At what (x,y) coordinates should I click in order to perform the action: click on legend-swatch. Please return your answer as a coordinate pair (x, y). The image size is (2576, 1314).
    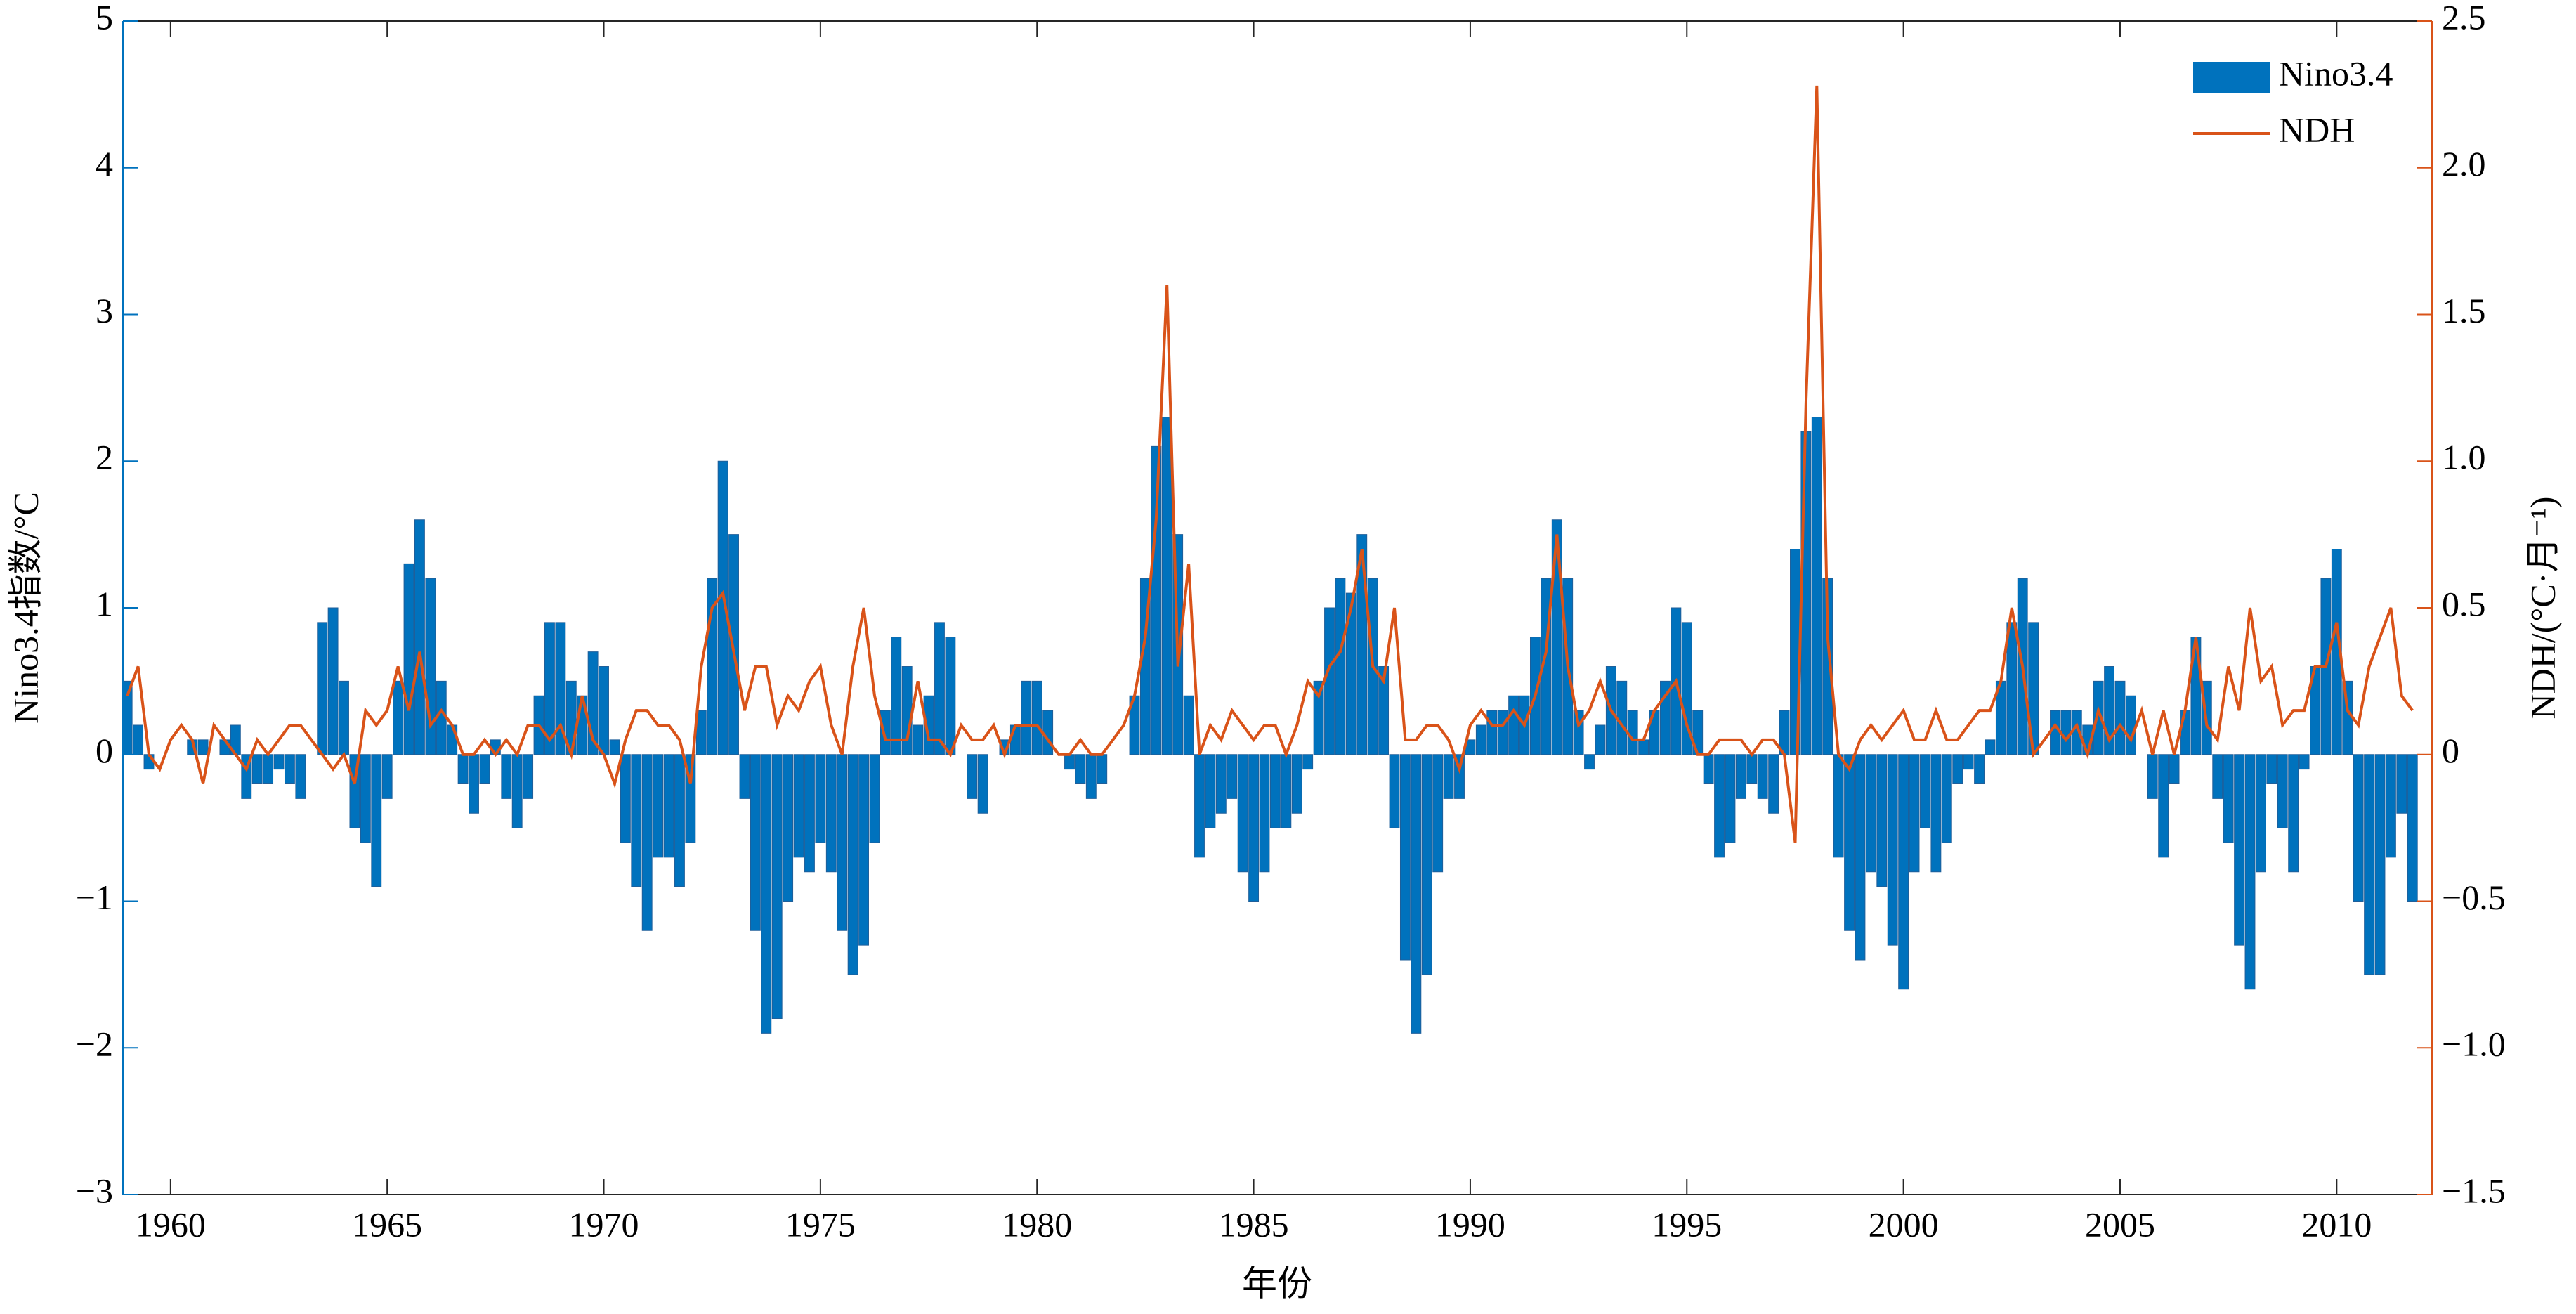
    Looking at the image, I should click on (2232, 77).